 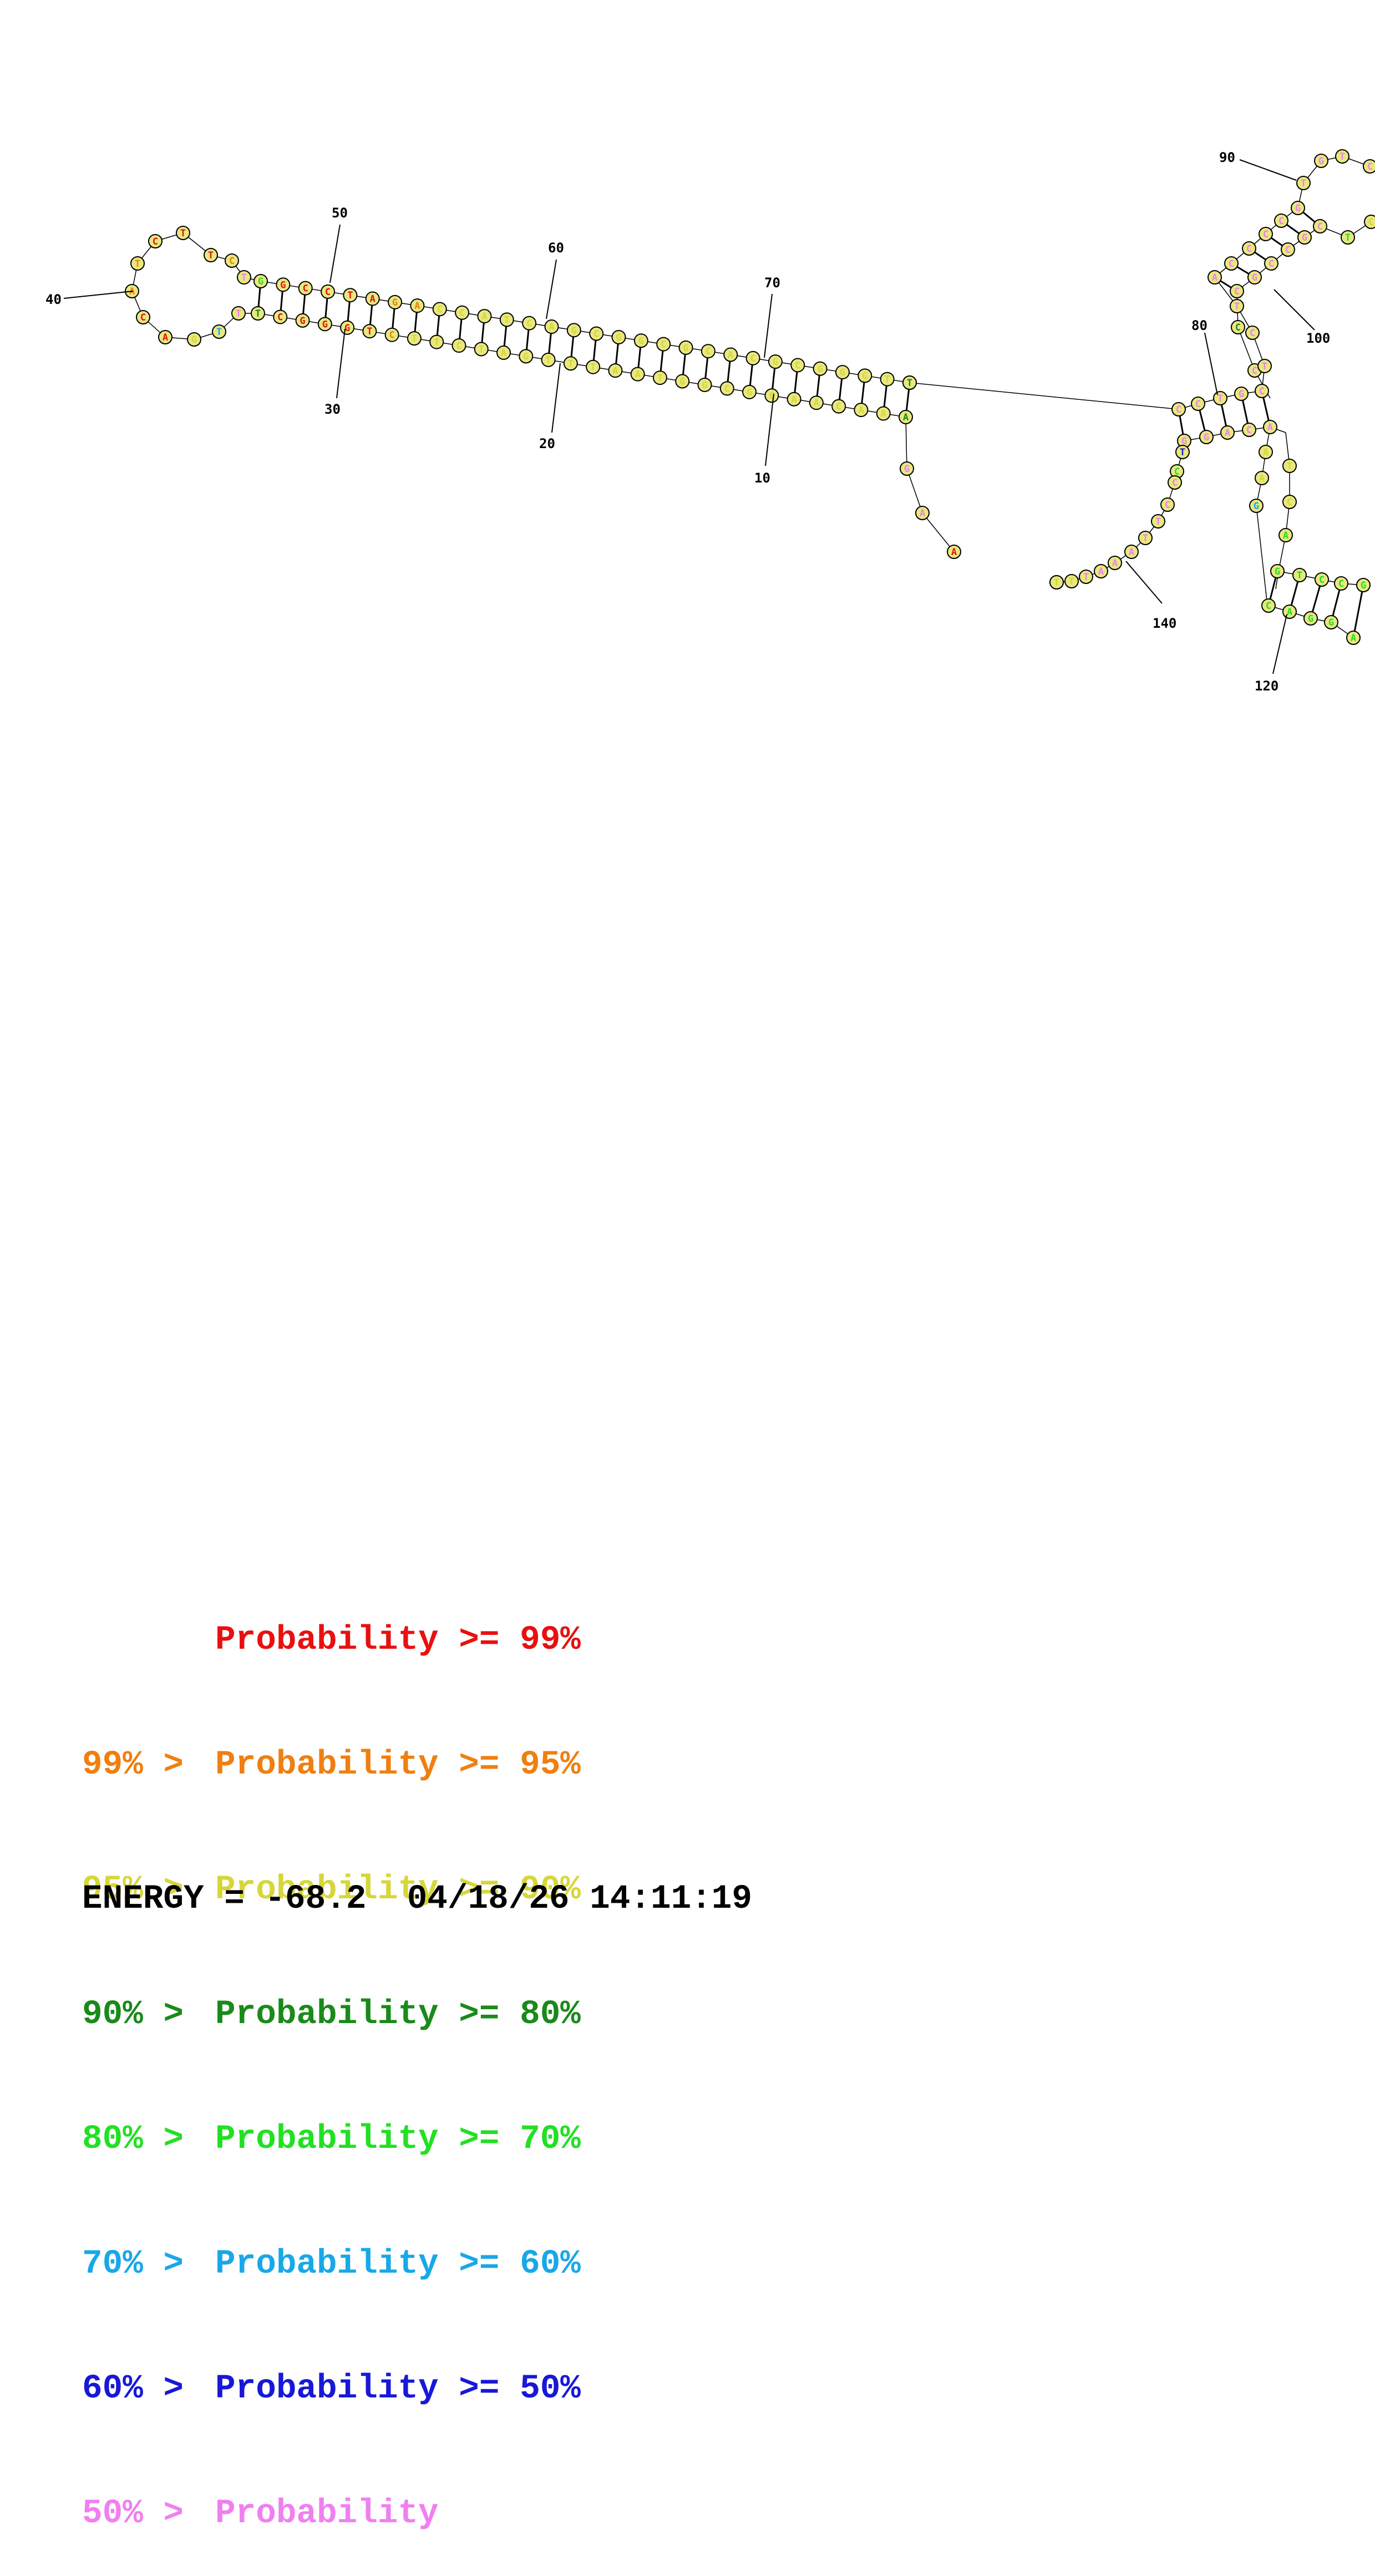 I want to click on position-label-60: 60, so click(x=556, y=248).